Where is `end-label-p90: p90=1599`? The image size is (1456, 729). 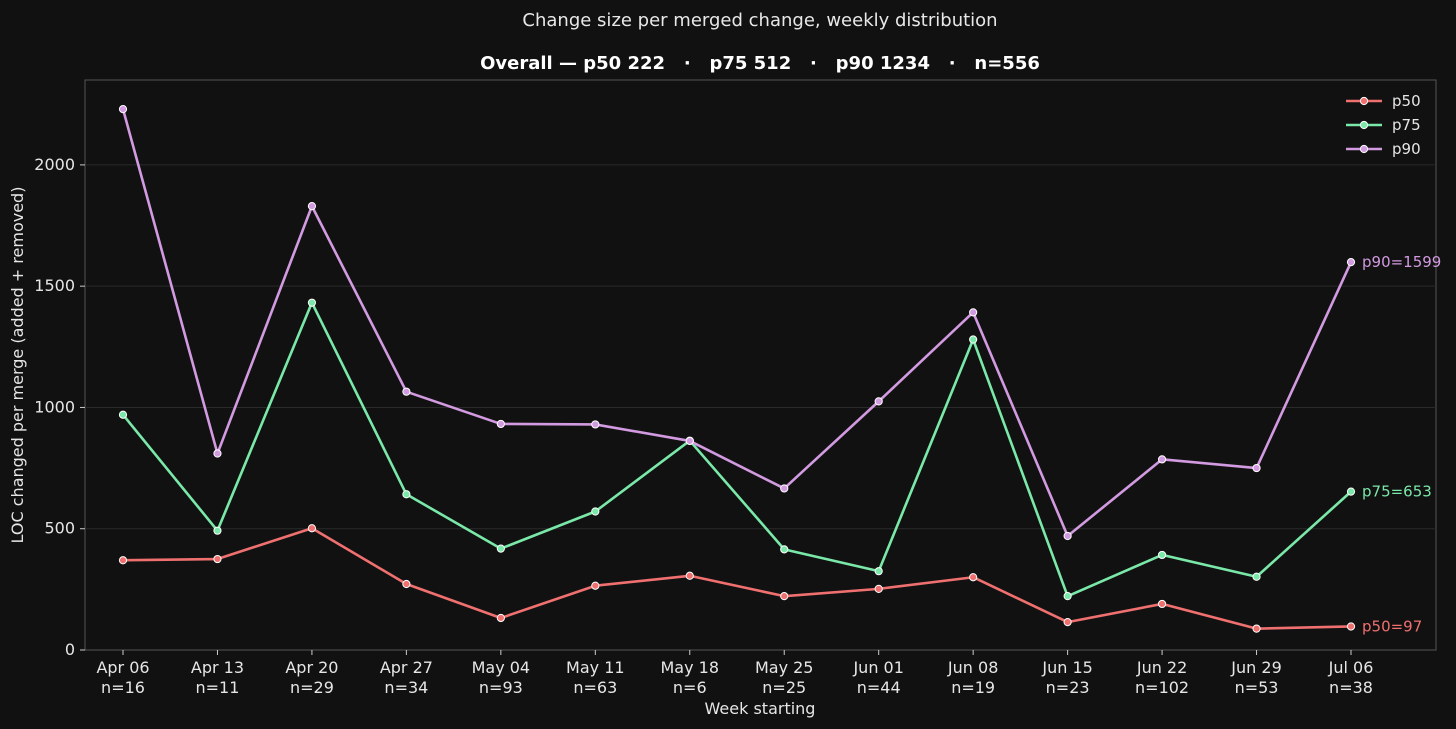 end-label-p90: p90=1599 is located at coordinates (1401, 262).